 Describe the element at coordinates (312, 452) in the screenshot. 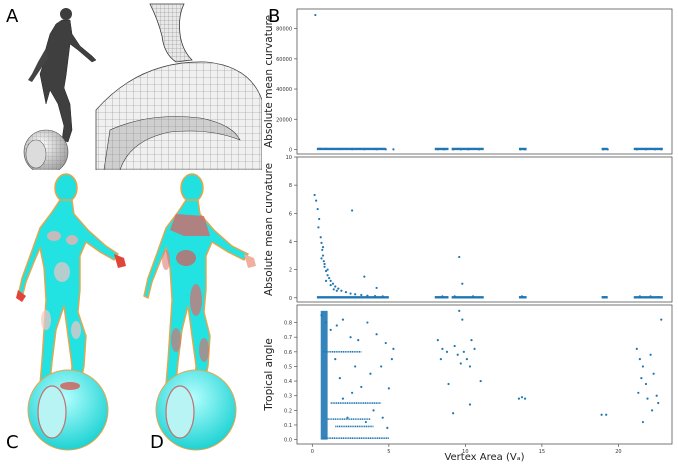

I see `x-tick-label: 0` at that location.